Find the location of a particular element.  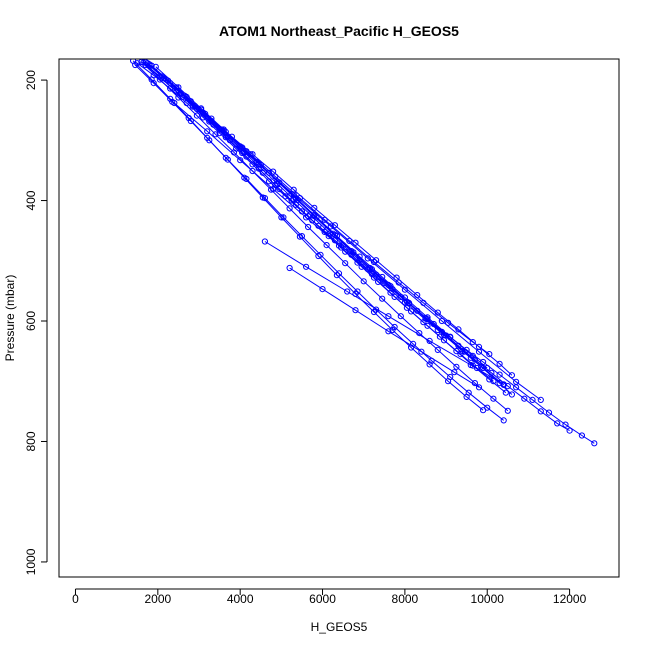

x-tick-label: 4000 is located at coordinates (240, 599).